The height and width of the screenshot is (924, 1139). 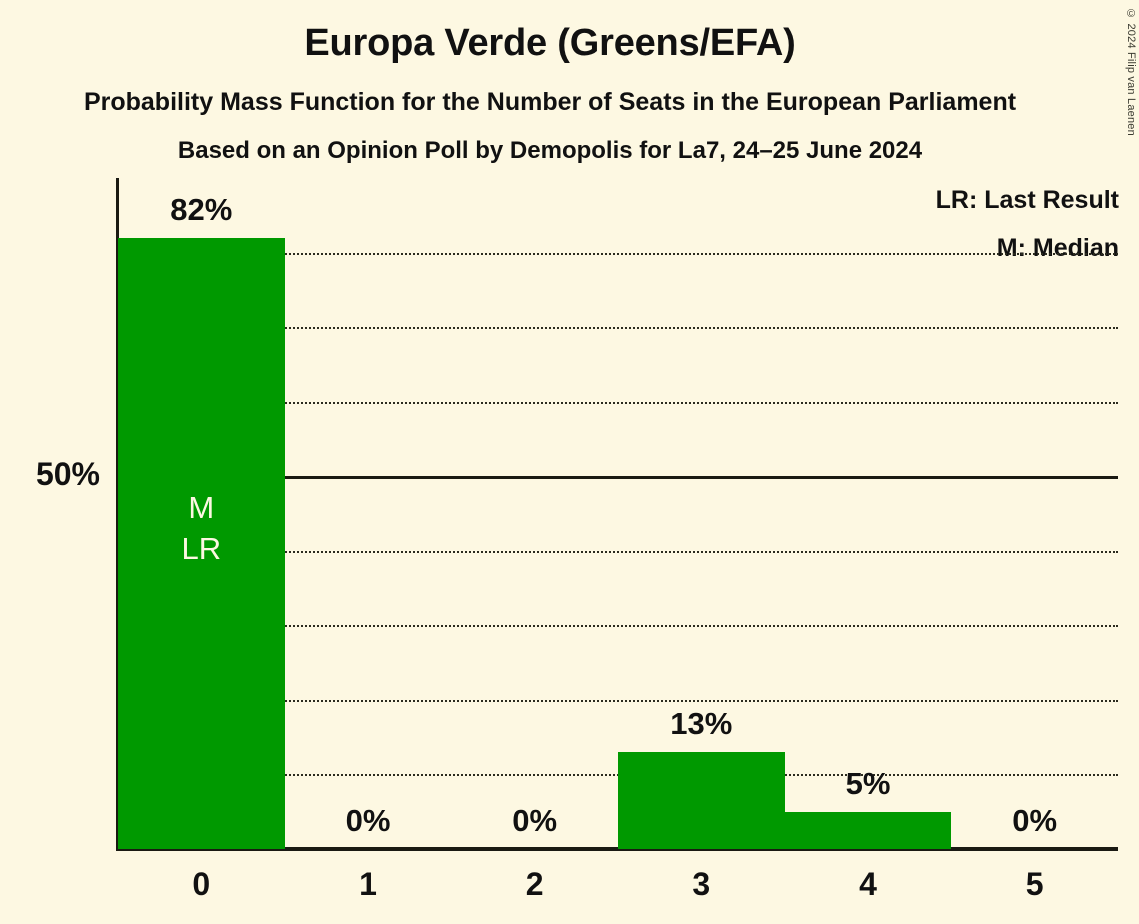 What do you see at coordinates (1131, 72) in the screenshot?
I see `copyright-notice: © 2024 Filip van Laenen` at bounding box center [1131, 72].